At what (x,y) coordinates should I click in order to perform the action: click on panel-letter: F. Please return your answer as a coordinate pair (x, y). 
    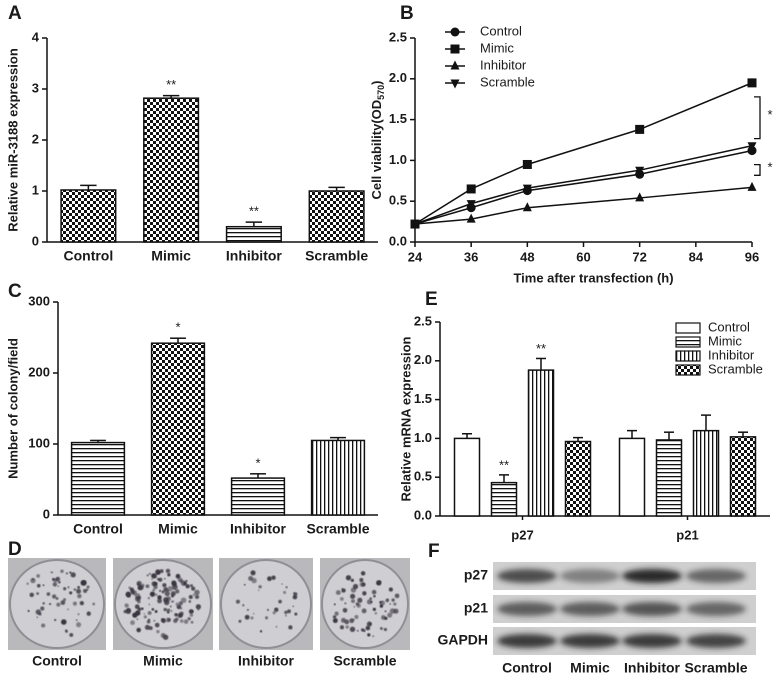
    Looking at the image, I should click on (434, 551).